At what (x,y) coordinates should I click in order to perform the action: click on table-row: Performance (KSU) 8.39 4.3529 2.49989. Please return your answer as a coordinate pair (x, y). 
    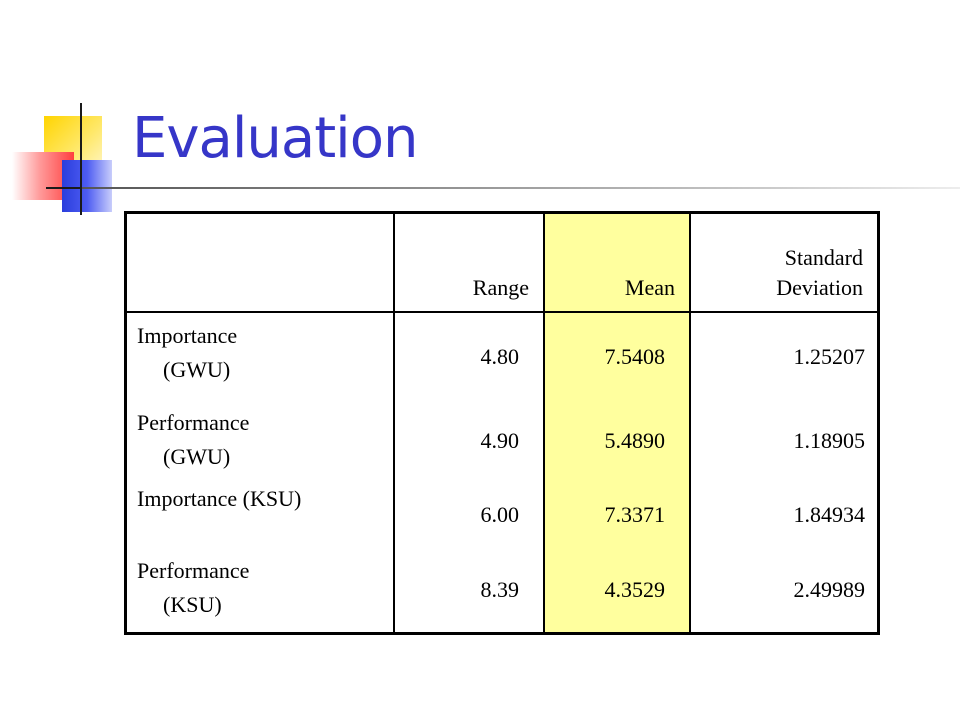
    Looking at the image, I should click on (502, 590).